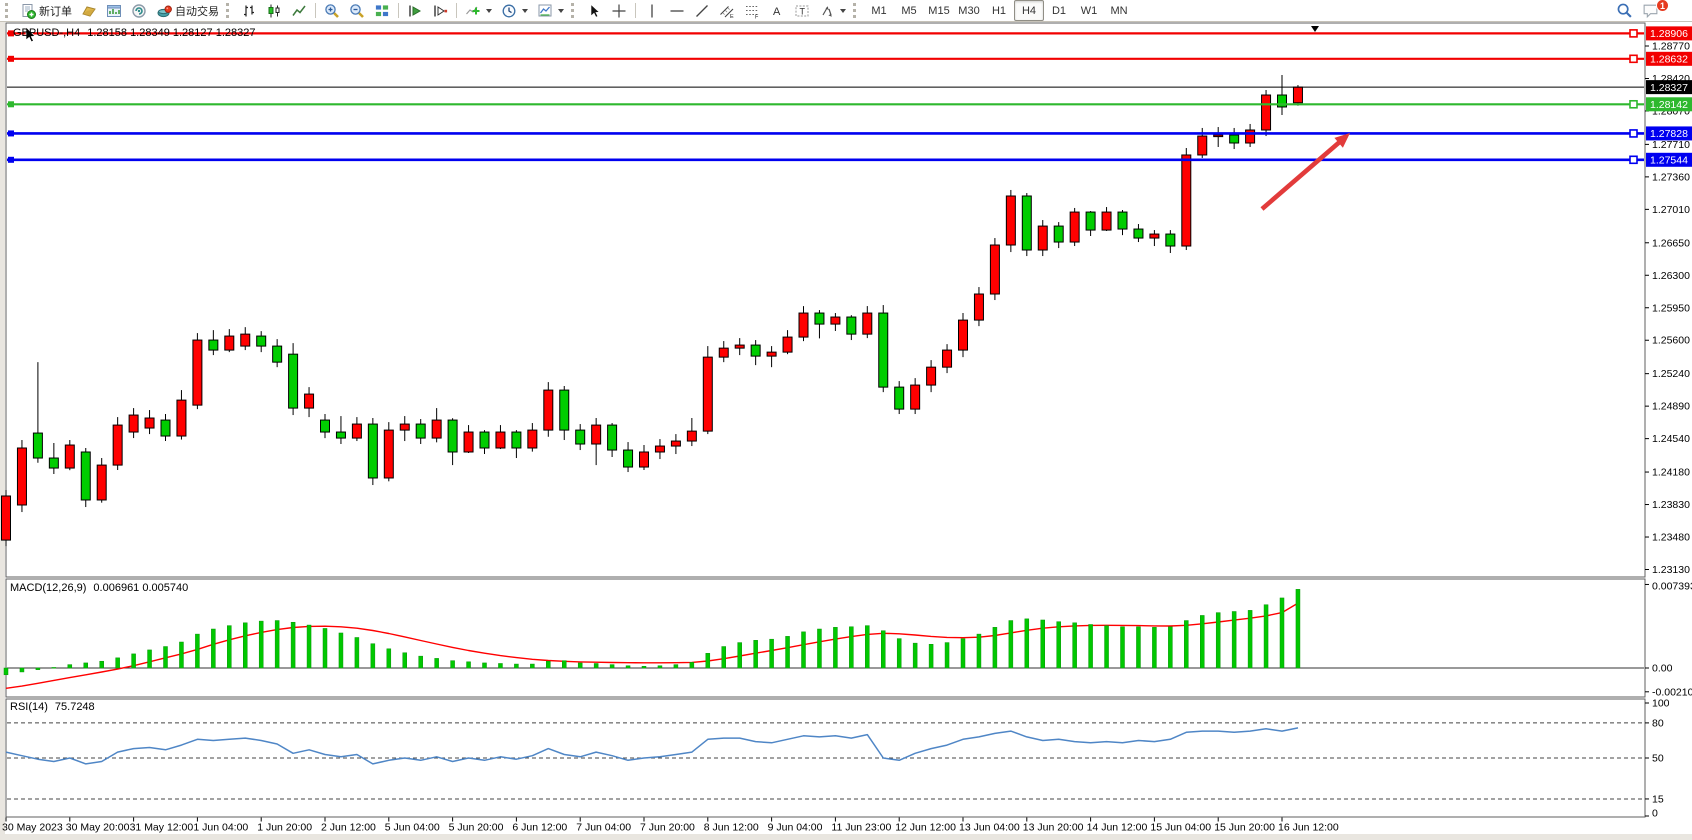 The width and height of the screenshot is (1692, 840). Describe the element at coordinates (89, 10) in the screenshot. I see `profiles-button` at that location.